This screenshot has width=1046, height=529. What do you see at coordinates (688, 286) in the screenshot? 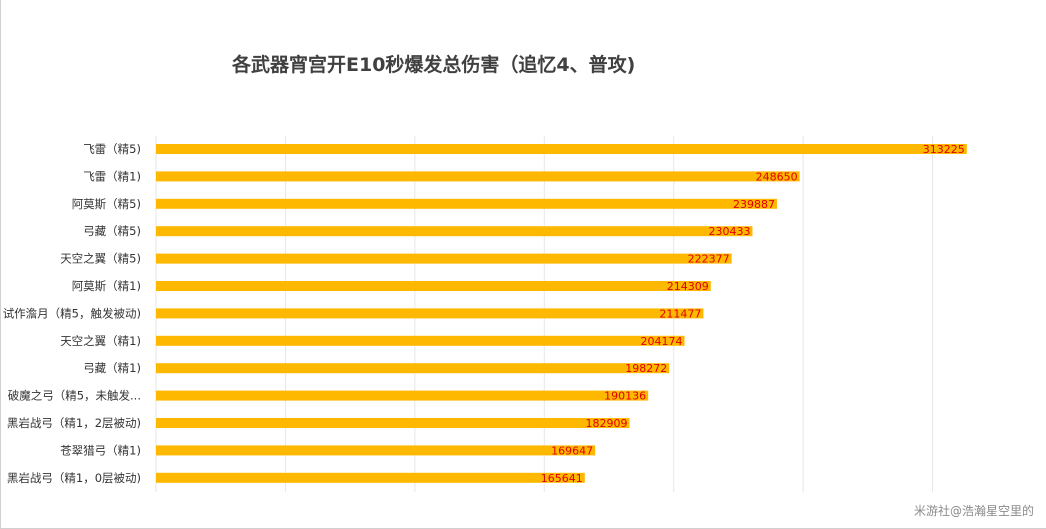
I see `data-label: 214309` at bounding box center [688, 286].